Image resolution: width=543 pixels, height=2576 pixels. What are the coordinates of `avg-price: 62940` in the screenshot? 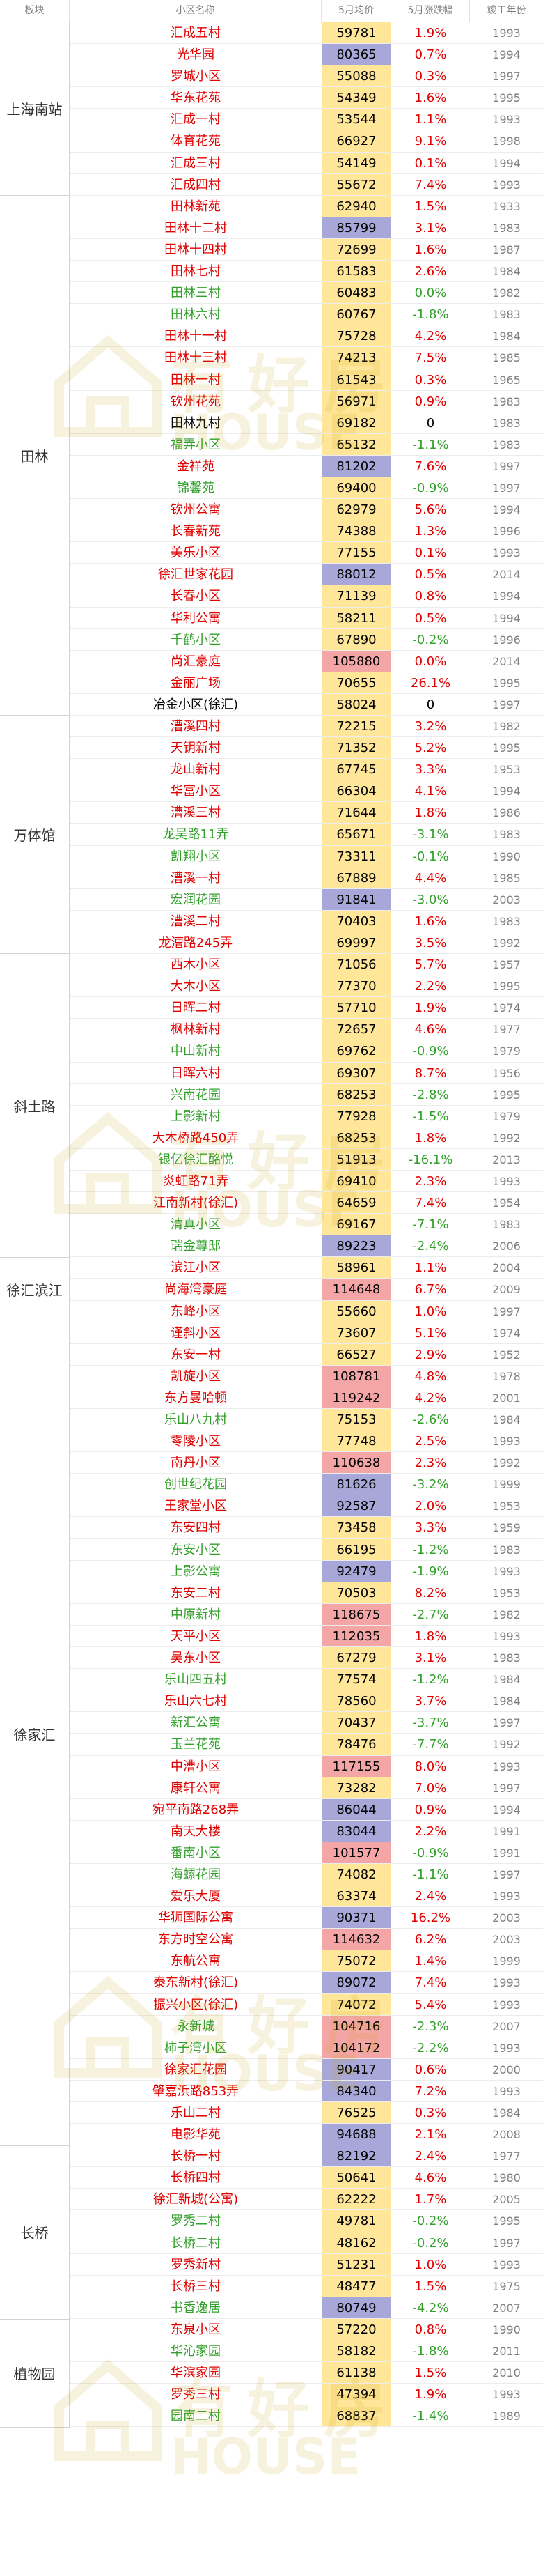 It's located at (356, 206).